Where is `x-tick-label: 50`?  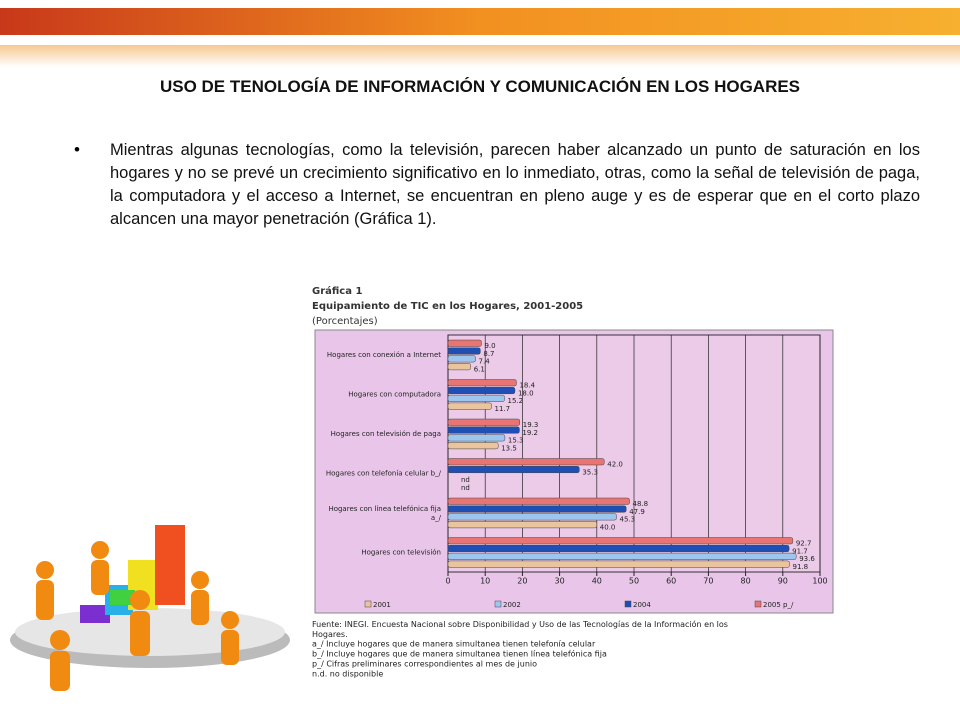 x-tick-label: 50 is located at coordinates (634, 581).